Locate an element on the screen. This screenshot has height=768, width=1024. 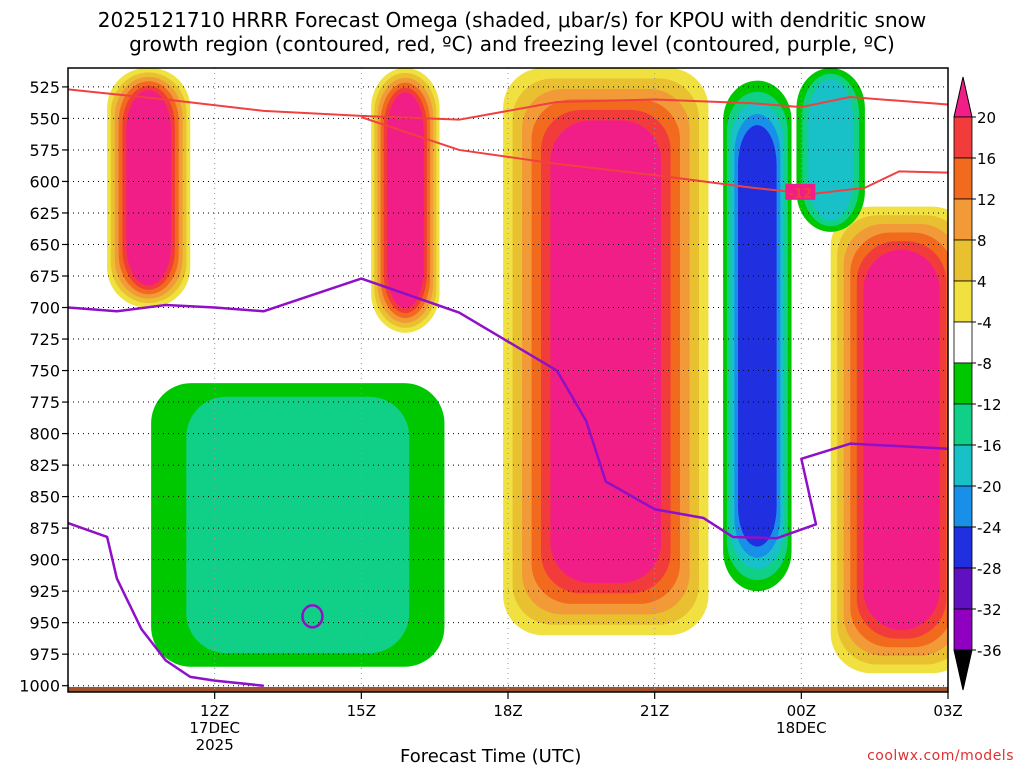
colorbar-label: -8 is located at coordinates (984, 364).